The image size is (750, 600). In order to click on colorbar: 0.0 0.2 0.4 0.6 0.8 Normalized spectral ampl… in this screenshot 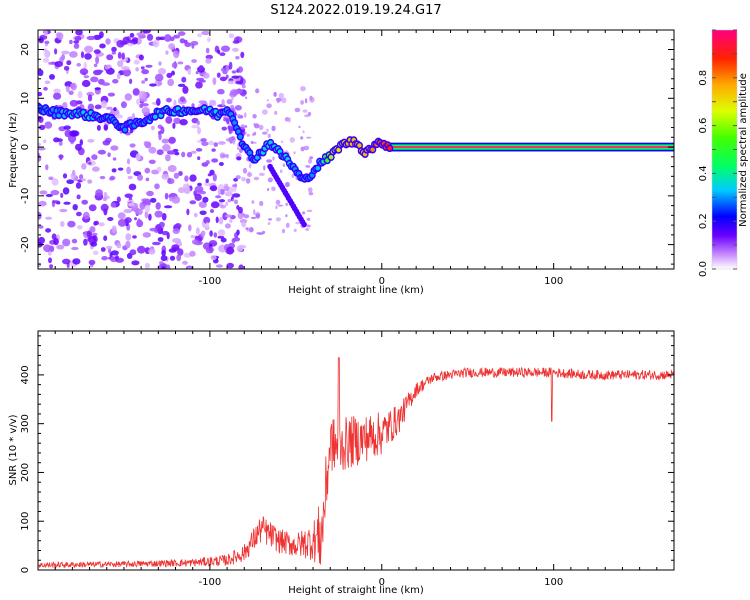, I will do `click(723, 153)`.